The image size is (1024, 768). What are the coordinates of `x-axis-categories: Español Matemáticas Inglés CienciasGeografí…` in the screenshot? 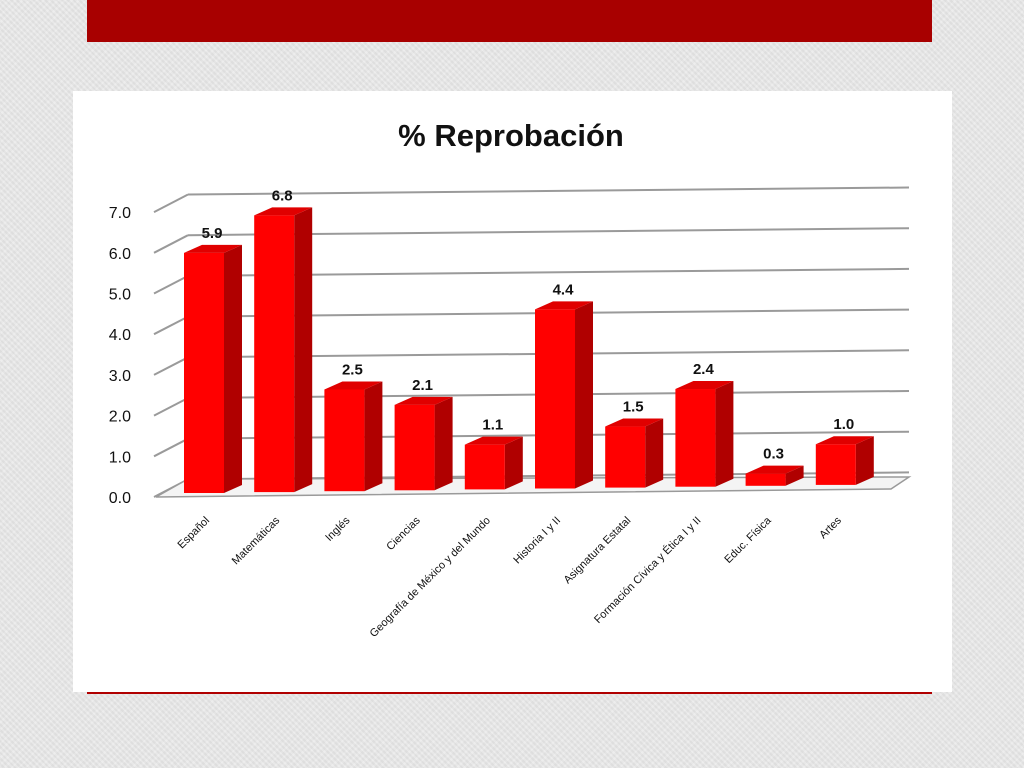 It's located at (510, 577).